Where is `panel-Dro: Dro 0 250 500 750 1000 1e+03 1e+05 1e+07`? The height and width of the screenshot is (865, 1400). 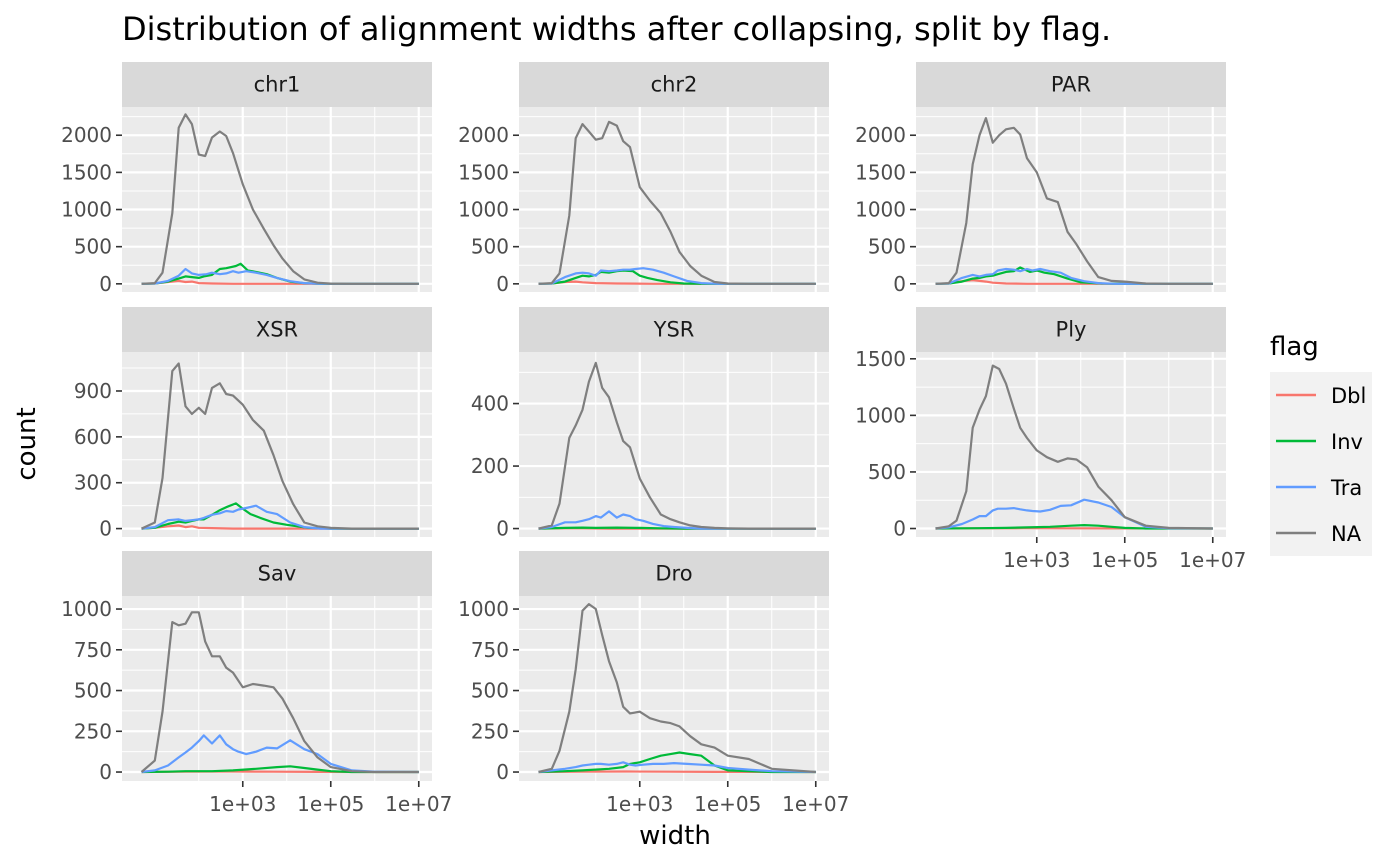
panel-Dro: Dro 0 250 500 750 1000 1e+03 1e+05 1e+07 is located at coordinates (653, 683).